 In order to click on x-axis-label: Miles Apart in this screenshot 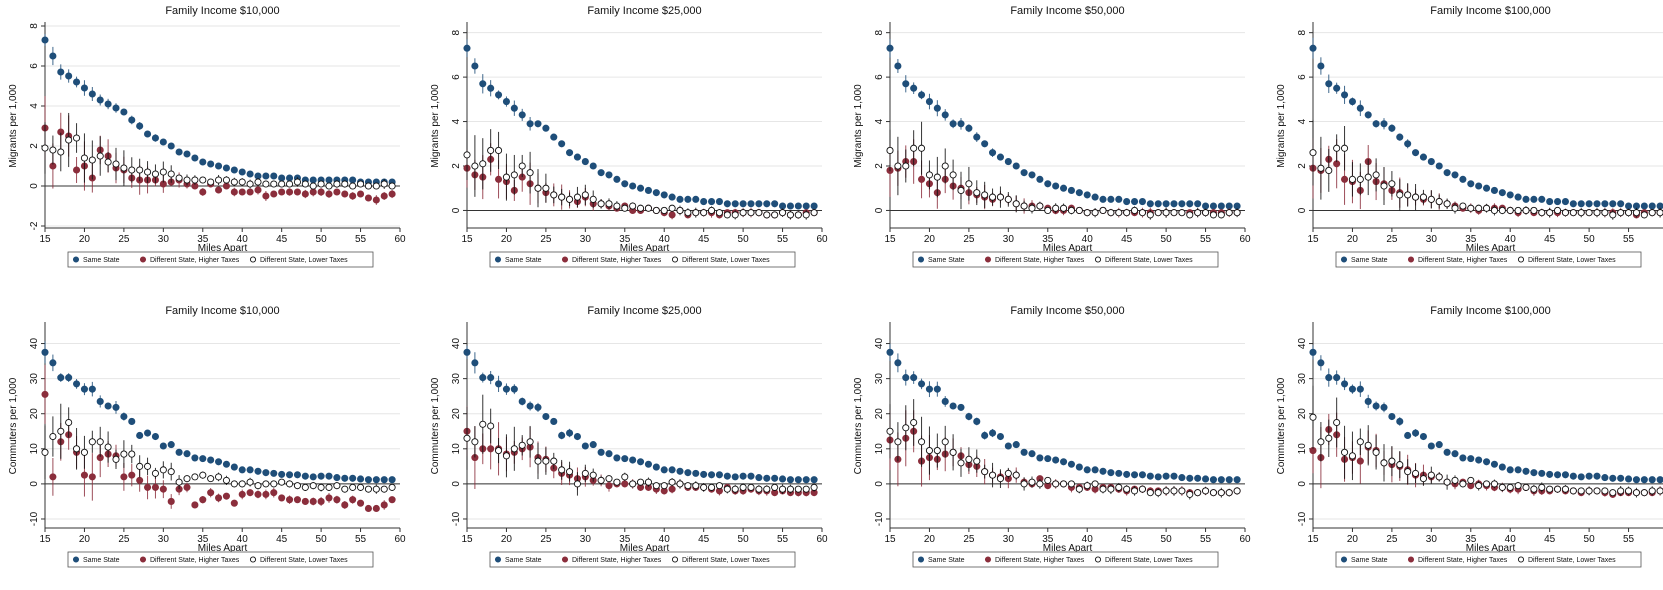, I will do `click(645, 548)`.